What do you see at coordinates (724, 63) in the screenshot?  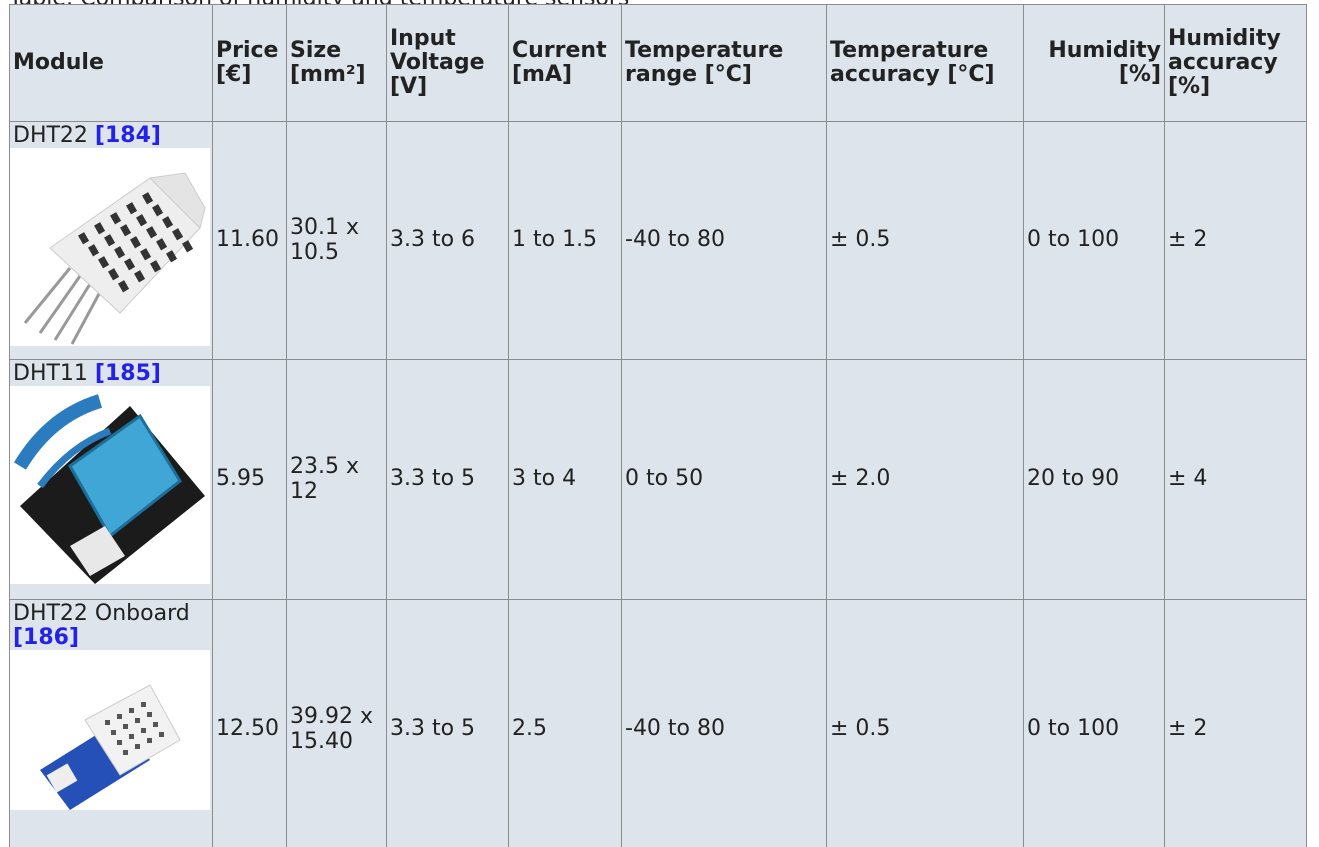 I see `header-cell: Temperature range [°C]` at bounding box center [724, 63].